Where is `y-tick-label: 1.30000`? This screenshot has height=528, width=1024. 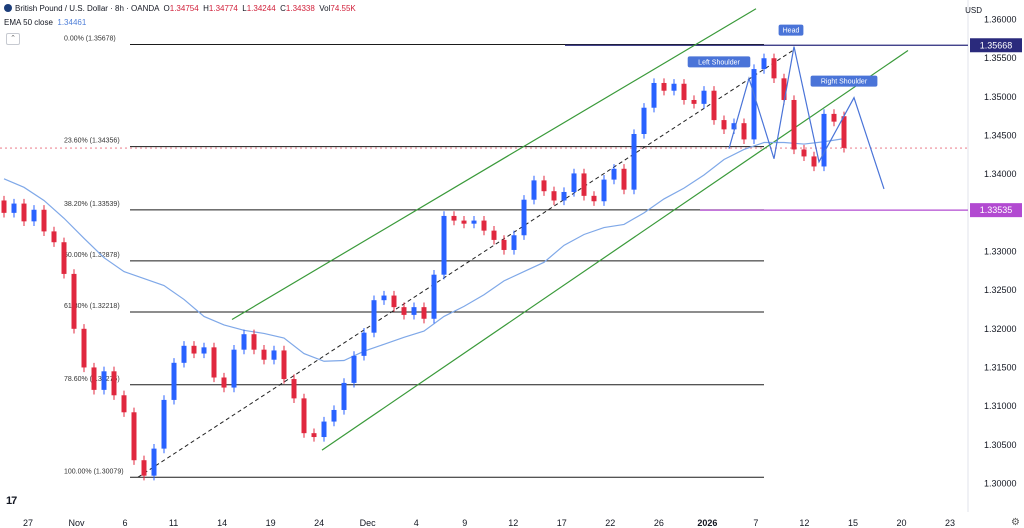 y-tick-label: 1.30000 is located at coordinates (1000, 483).